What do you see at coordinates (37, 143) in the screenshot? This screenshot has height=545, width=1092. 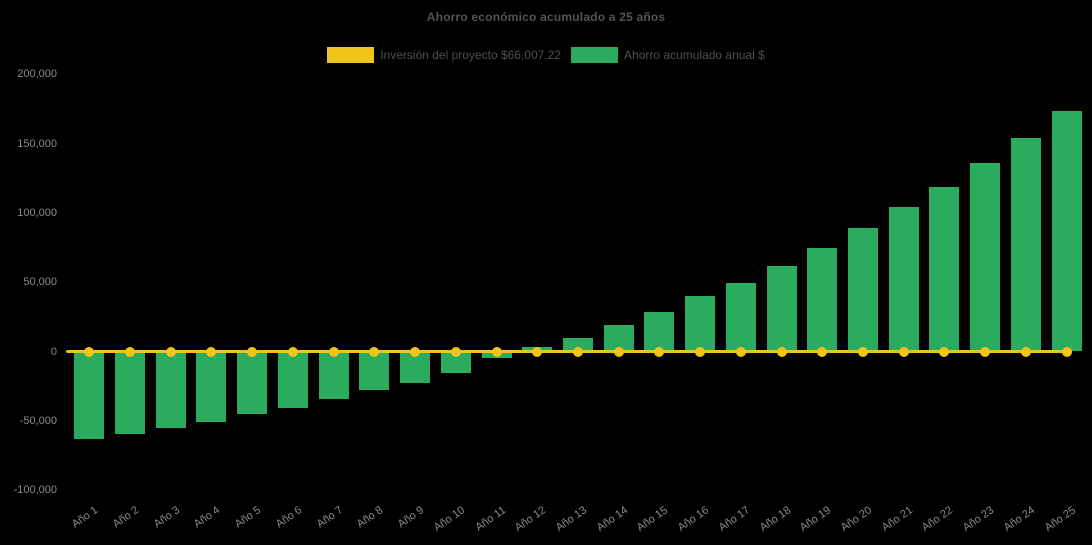 I see `y-axis-tick-label: 150,000` at bounding box center [37, 143].